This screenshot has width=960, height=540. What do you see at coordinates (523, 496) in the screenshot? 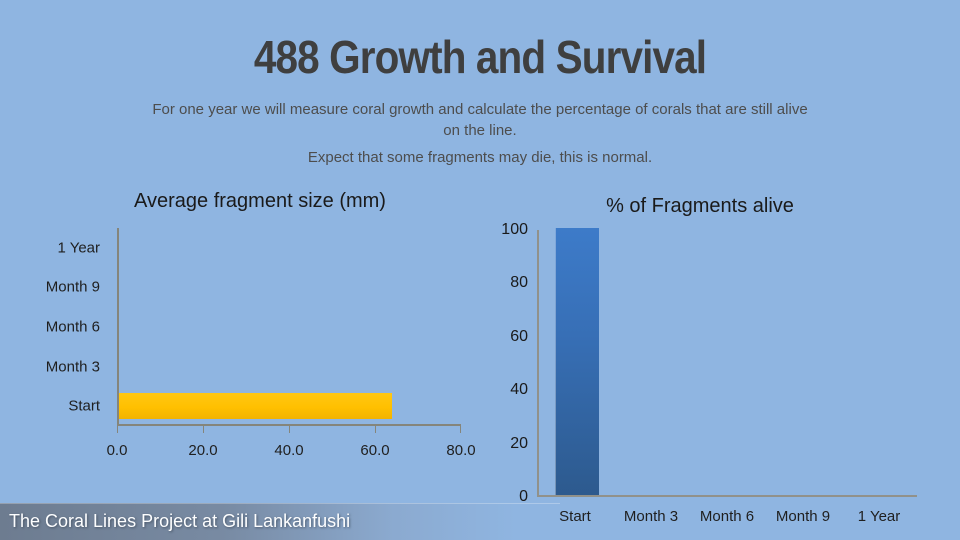
I see `axis-tick-label: 0` at bounding box center [523, 496].